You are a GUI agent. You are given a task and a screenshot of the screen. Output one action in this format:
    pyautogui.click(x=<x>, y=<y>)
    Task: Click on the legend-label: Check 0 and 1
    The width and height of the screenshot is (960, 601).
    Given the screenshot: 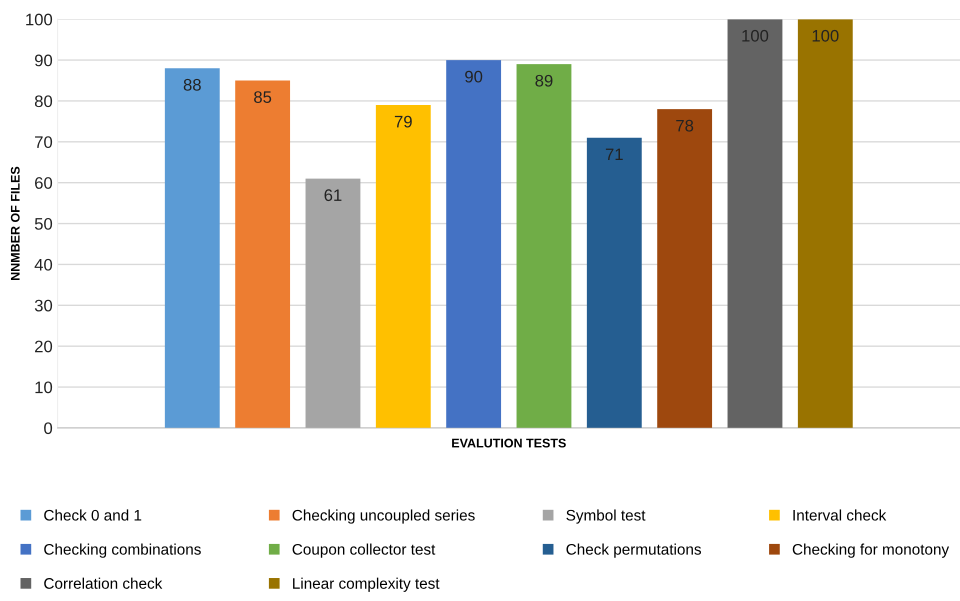 What is the action you would take?
    pyautogui.click(x=93, y=515)
    